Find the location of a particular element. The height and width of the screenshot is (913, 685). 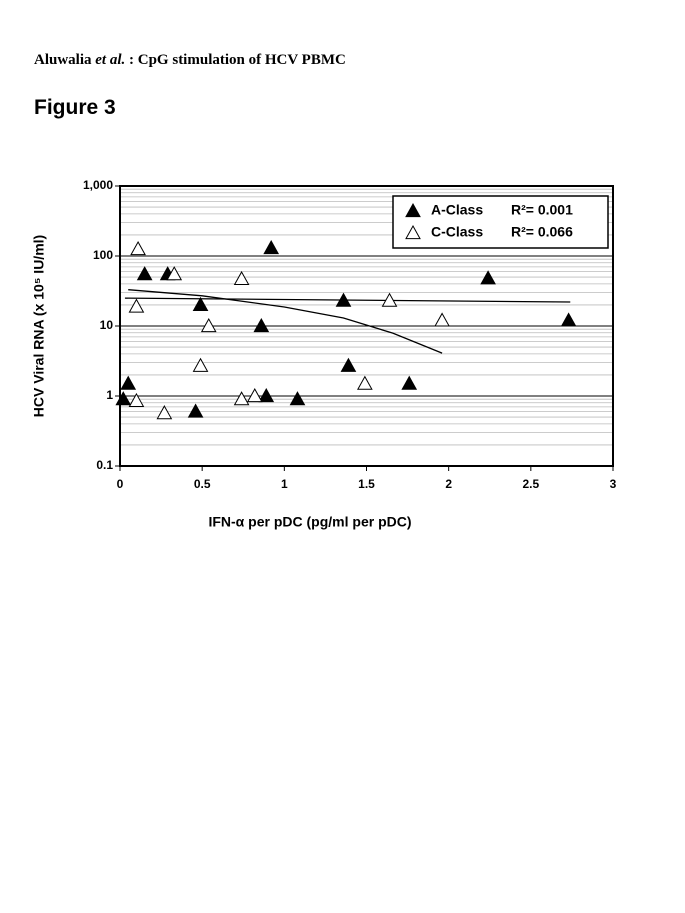

y-tick-label: 10 is located at coordinates (107, 325).